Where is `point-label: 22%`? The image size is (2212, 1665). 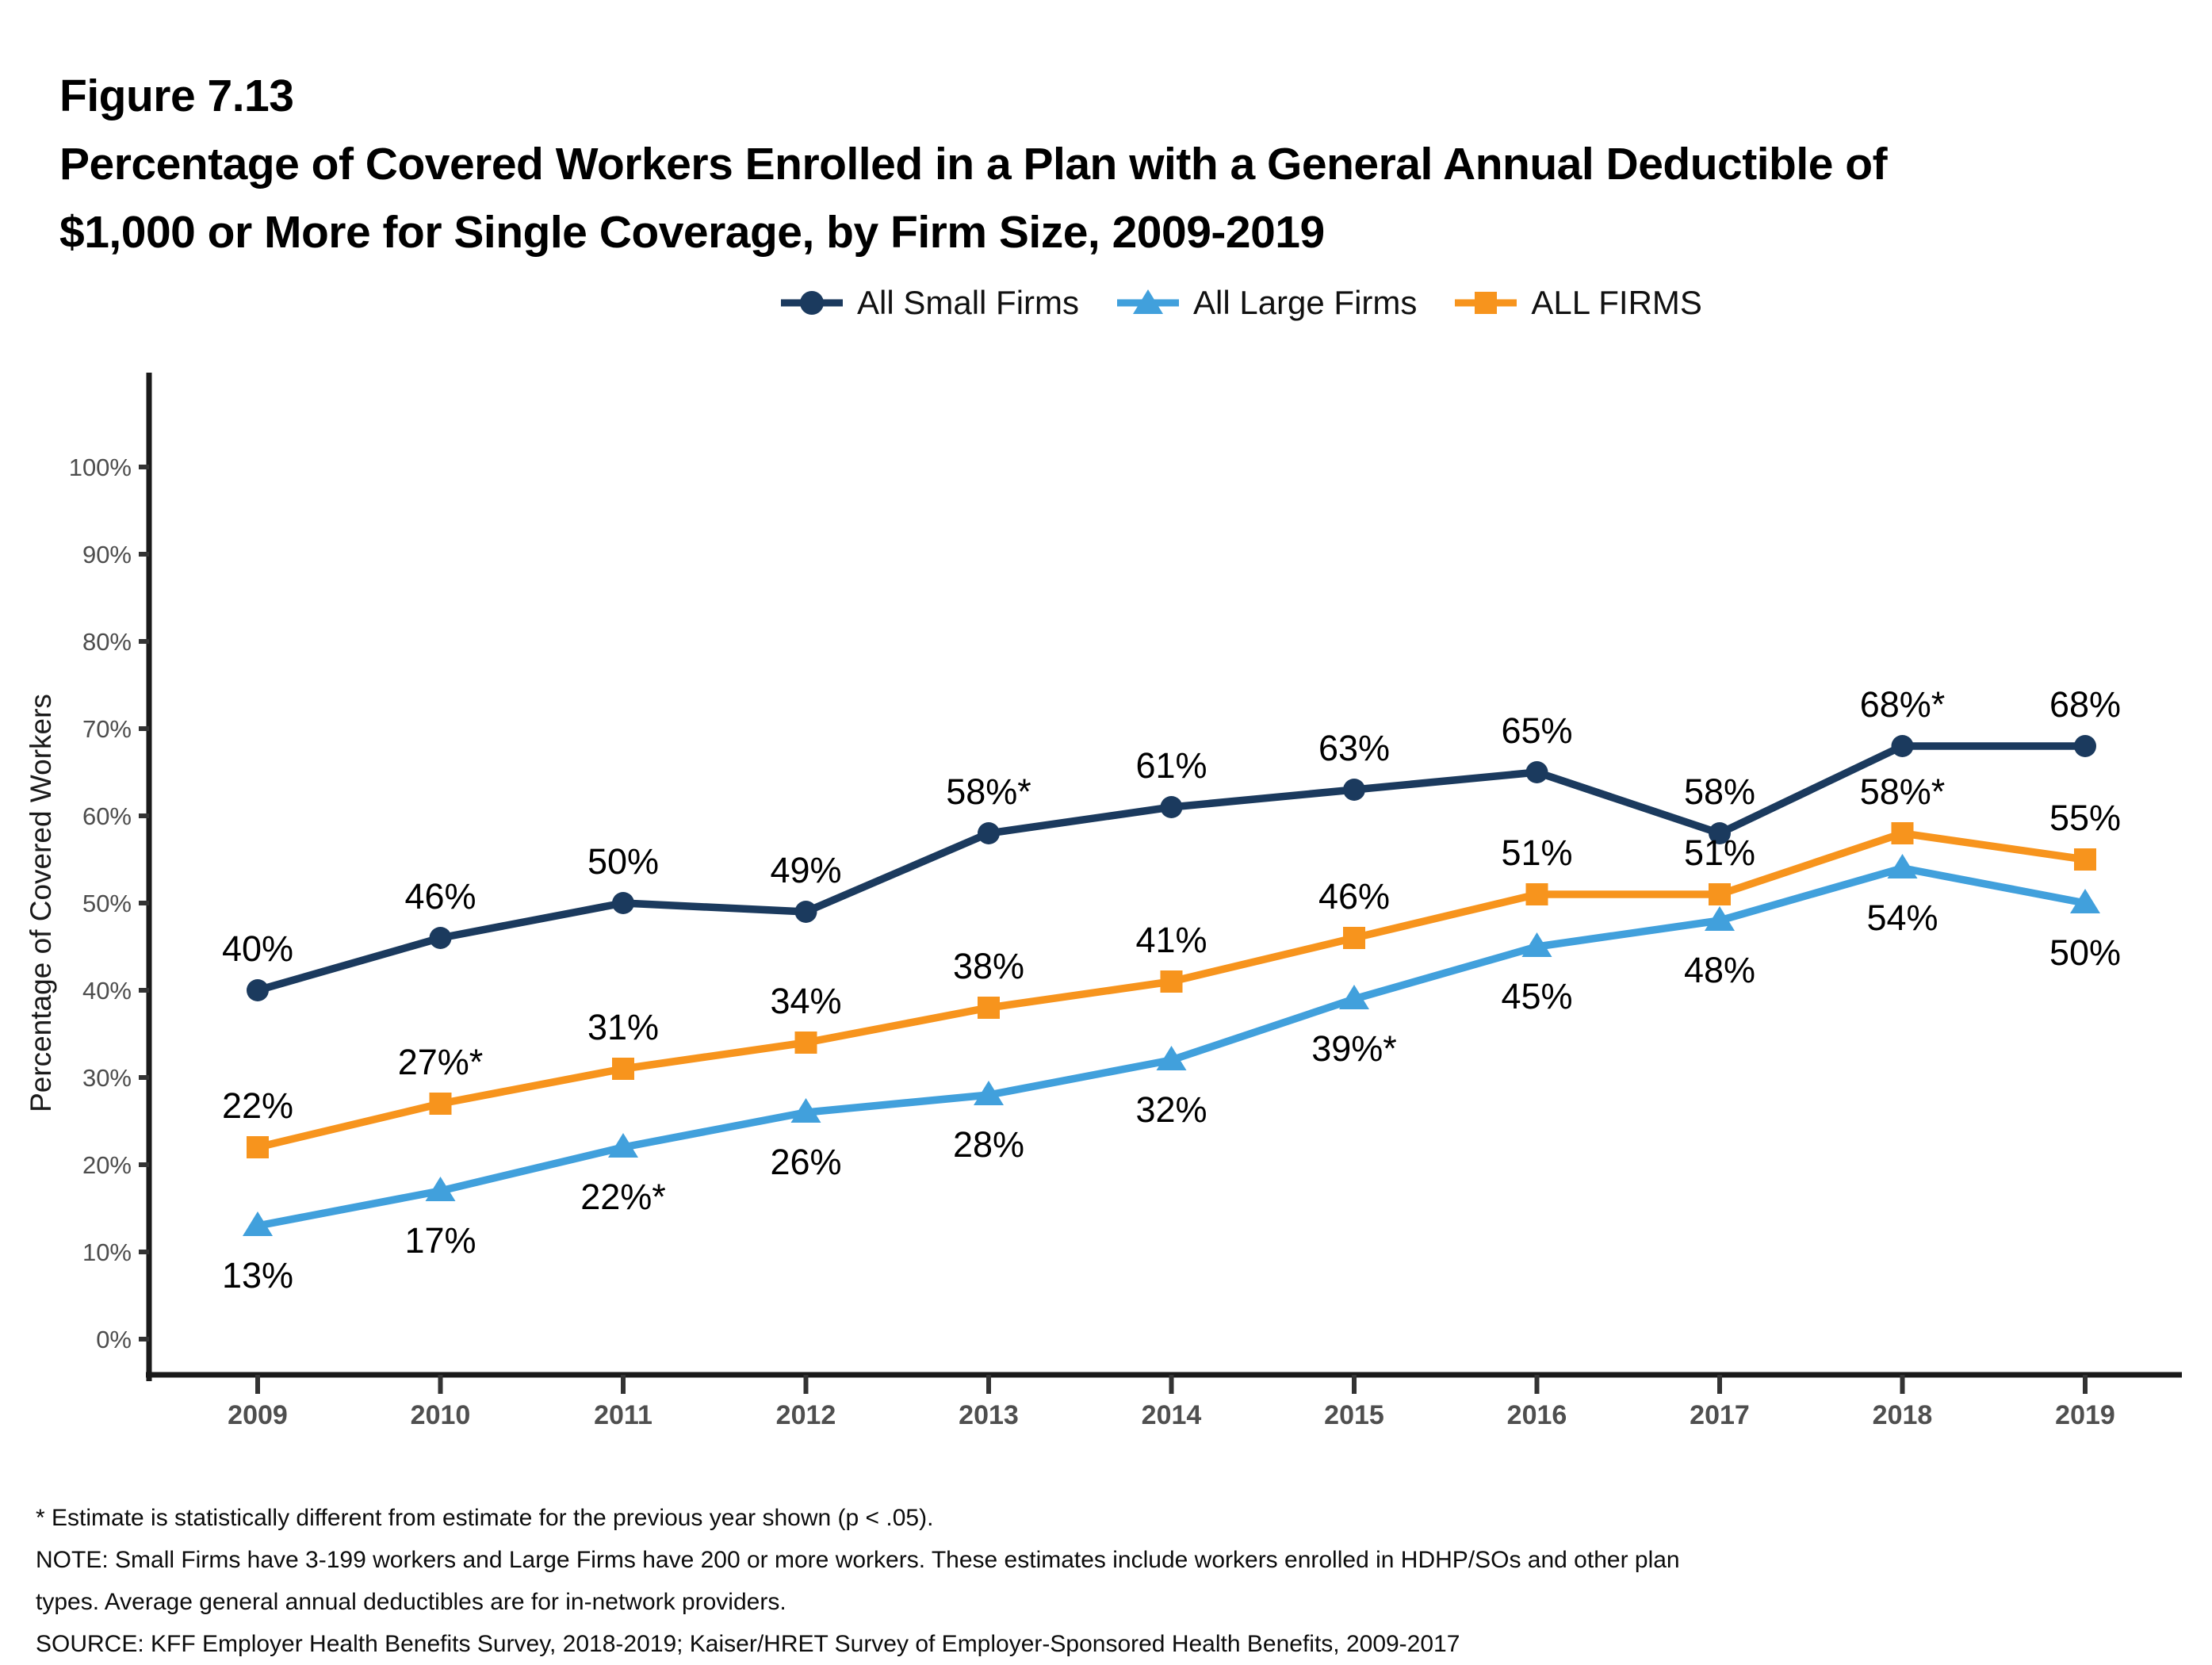
point-label: 22% is located at coordinates (258, 1105).